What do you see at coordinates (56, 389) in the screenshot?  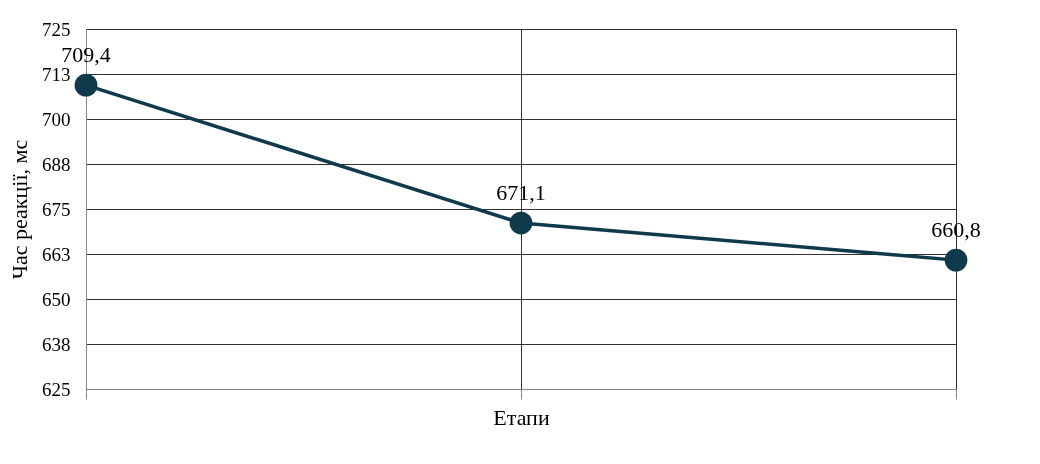 I see `y-tick-label: 625` at bounding box center [56, 389].